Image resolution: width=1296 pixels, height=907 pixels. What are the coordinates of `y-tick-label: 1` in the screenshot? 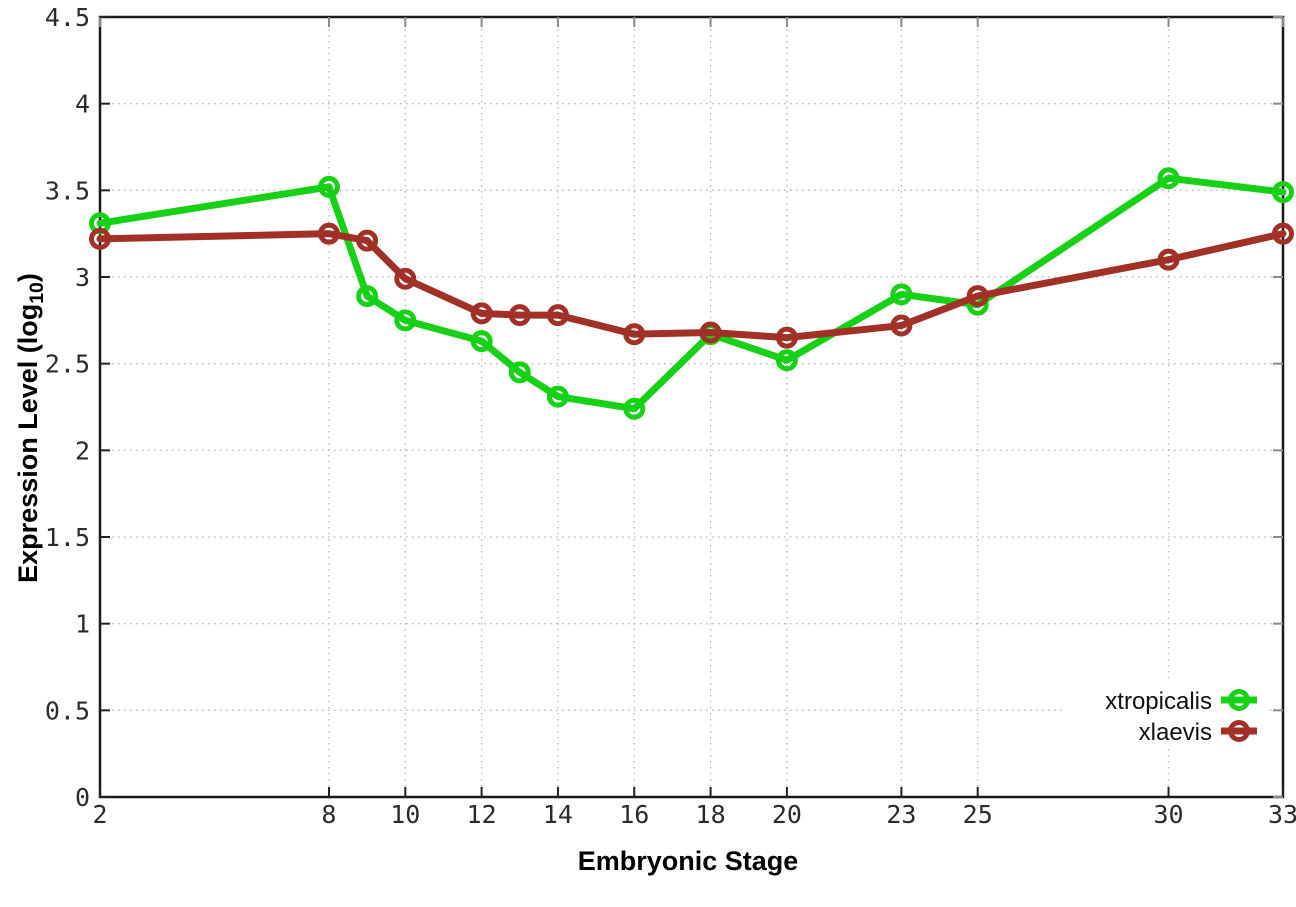 It's located at (82, 624).